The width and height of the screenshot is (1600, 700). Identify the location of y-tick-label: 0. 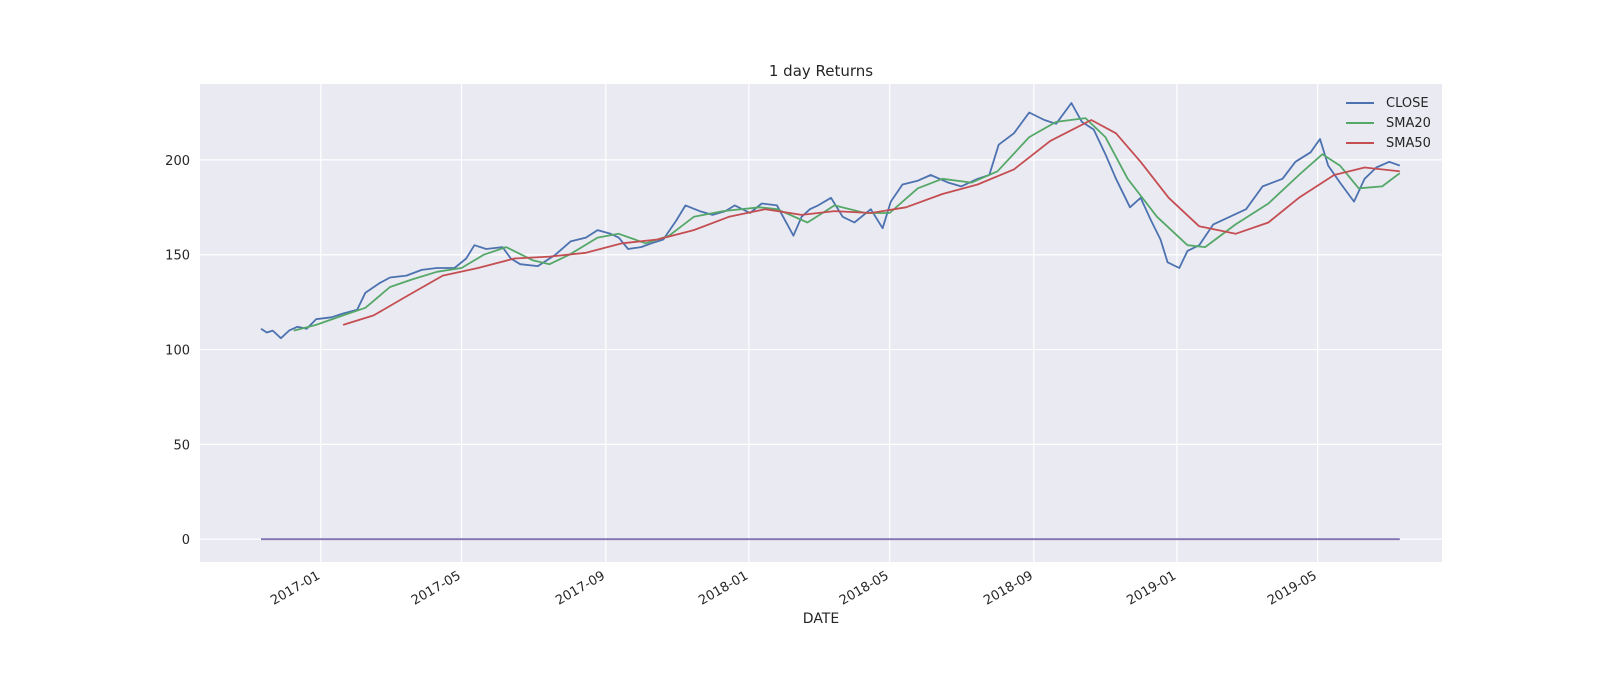
(186, 540).